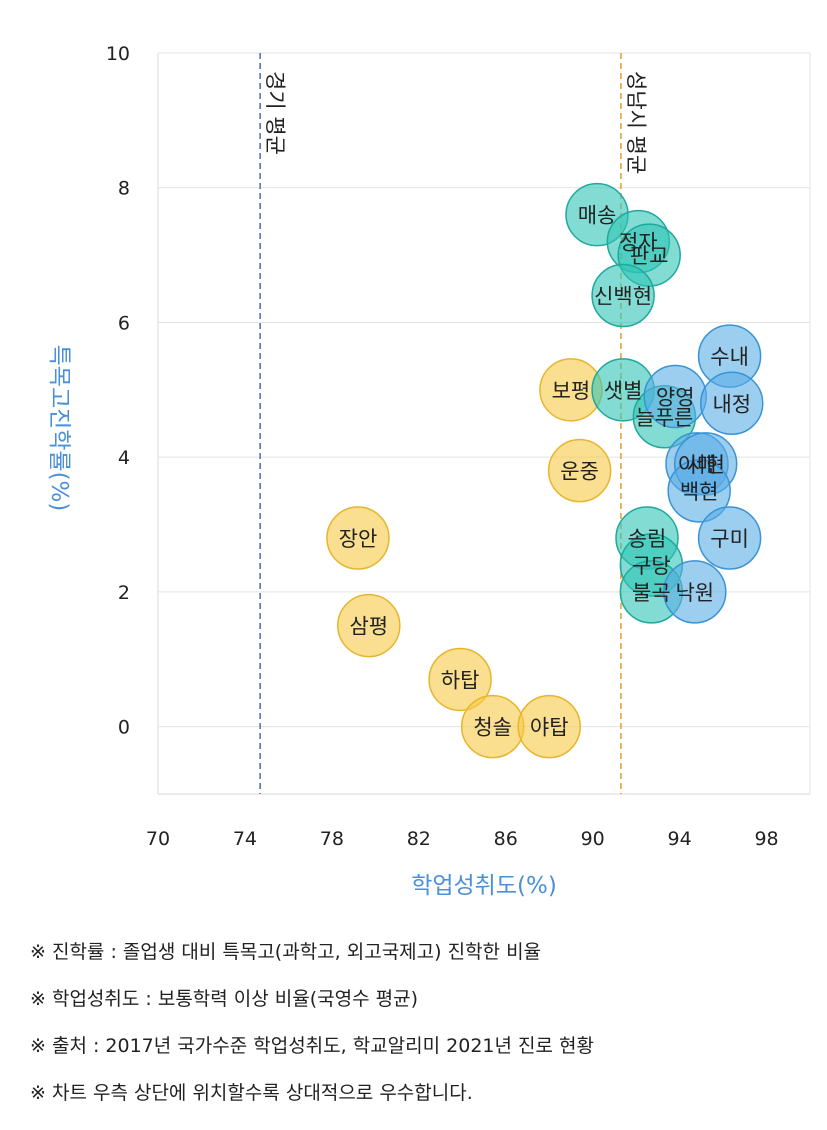  I want to click on bubble-label: 수내, so click(729, 357).